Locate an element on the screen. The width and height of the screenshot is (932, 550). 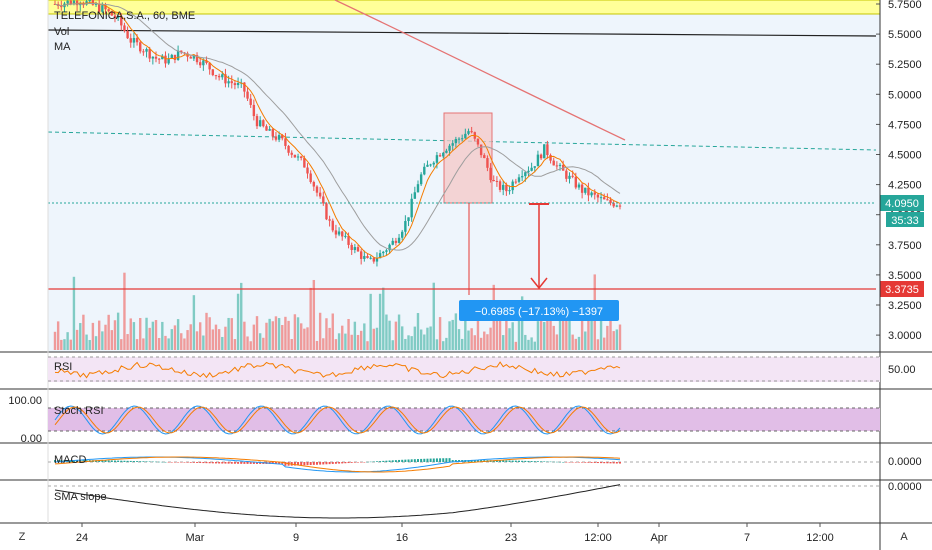
symbol-title: TELEFONICA,S.A., 60, BME is located at coordinates (124, 16).